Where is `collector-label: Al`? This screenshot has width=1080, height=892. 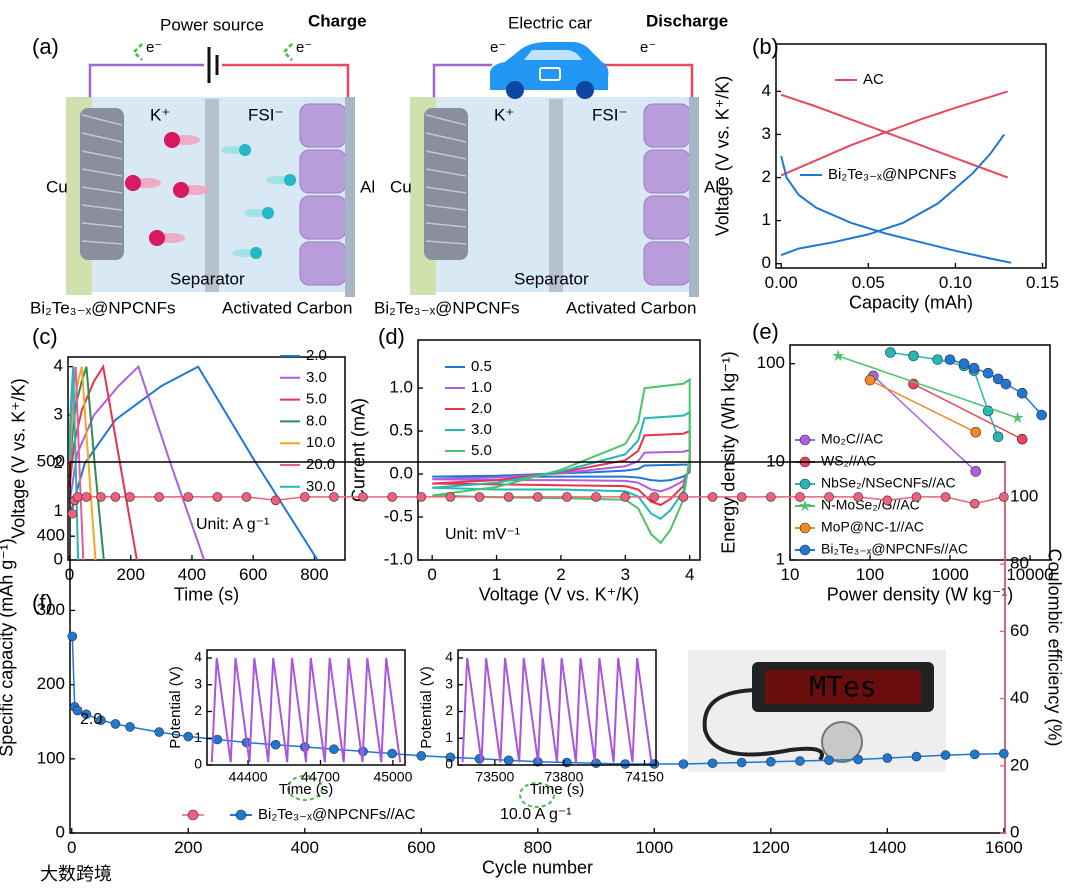 collector-label: Al is located at coordinates (711, 186).